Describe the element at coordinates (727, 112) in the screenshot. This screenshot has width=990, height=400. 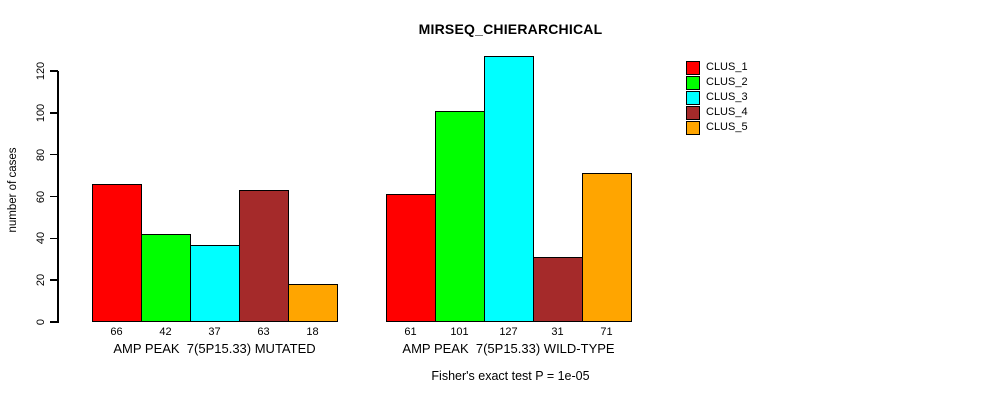
I see `legend-label: CLUS_4` at that location.